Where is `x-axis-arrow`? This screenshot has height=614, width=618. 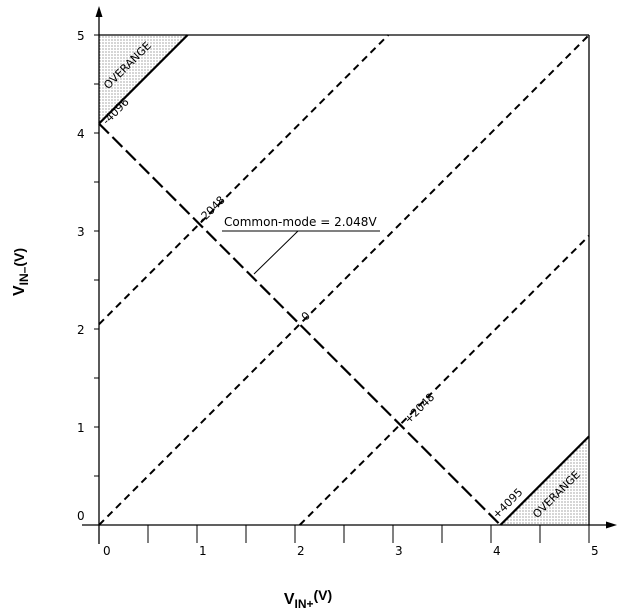 x-axis-arrow is located at coordinates (611, 525).